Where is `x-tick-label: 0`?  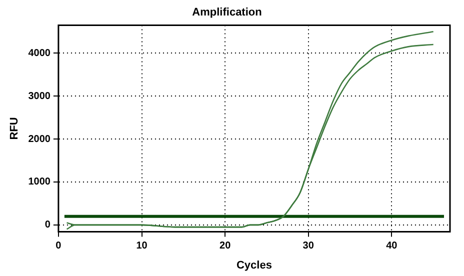 x-tick-label: 0 is located at coordinates (59, 246).